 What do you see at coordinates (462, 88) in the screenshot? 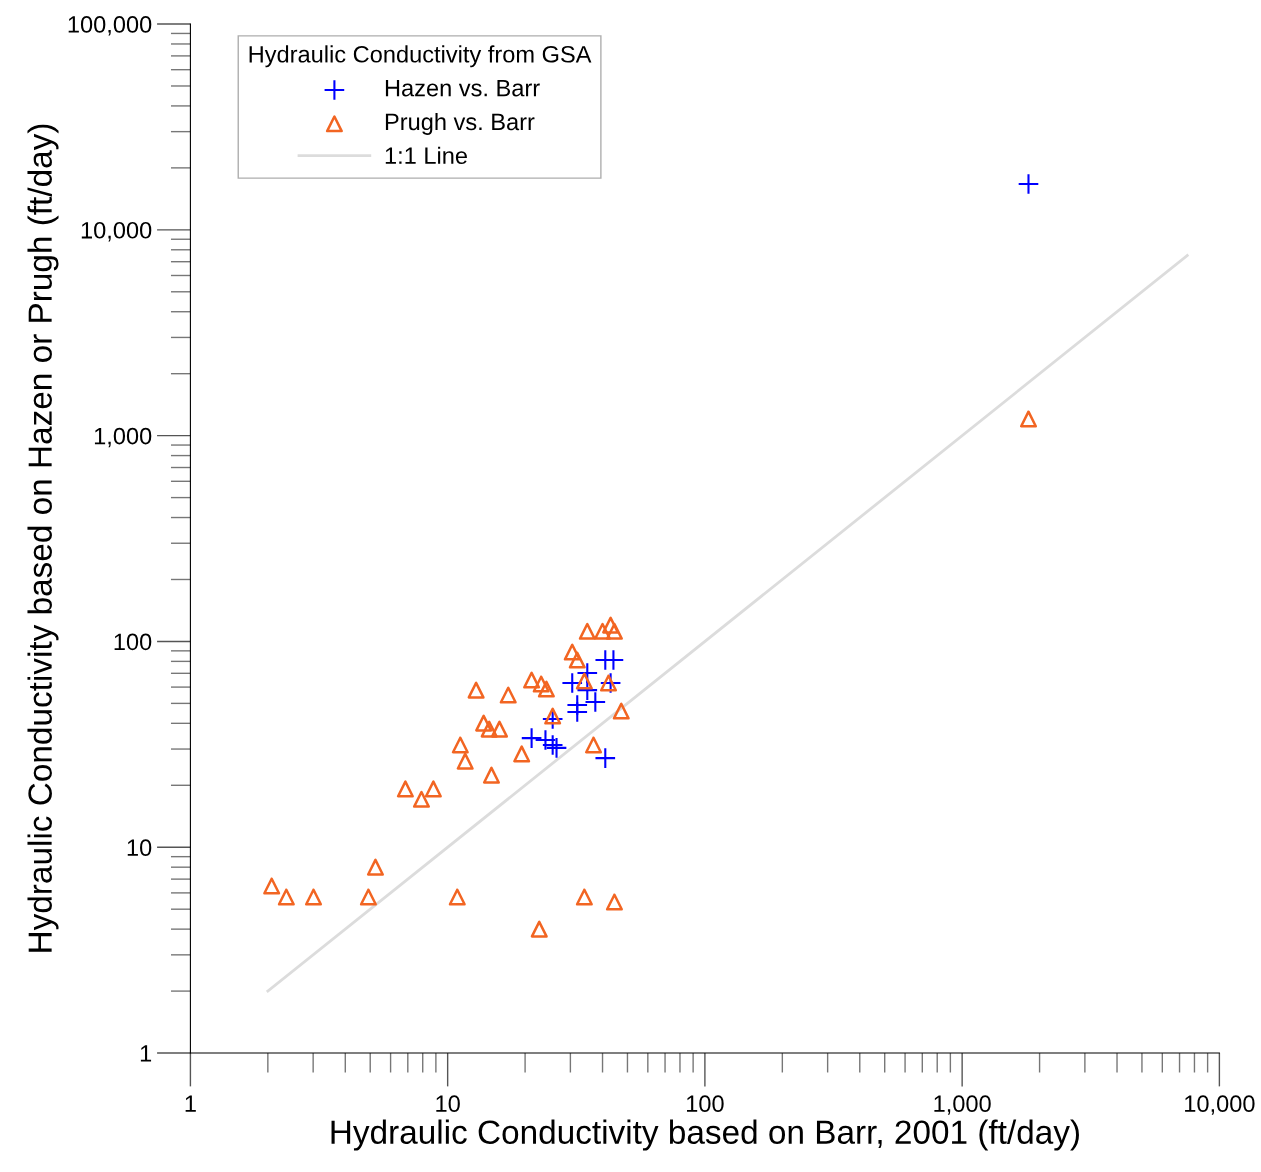
I see `legend-label: Hazen vs. Barr` at bounding box center [462, 88].